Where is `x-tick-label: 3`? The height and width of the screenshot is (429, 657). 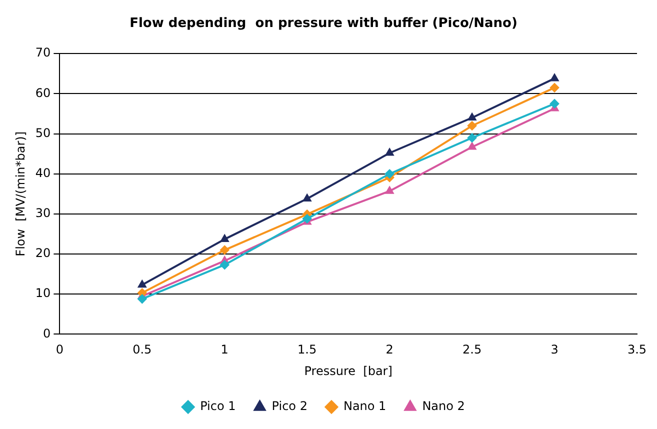 x-tick-label: 3 is located at coordinates (554, 349).